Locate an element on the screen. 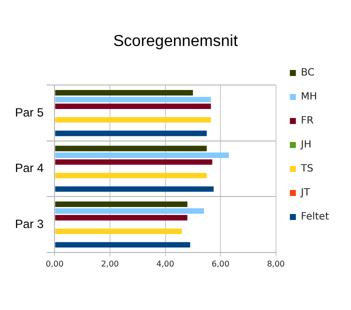 This screenshot has width=351, height=310. y-tick-label: Par 5 is located at coordinates (29, 112).